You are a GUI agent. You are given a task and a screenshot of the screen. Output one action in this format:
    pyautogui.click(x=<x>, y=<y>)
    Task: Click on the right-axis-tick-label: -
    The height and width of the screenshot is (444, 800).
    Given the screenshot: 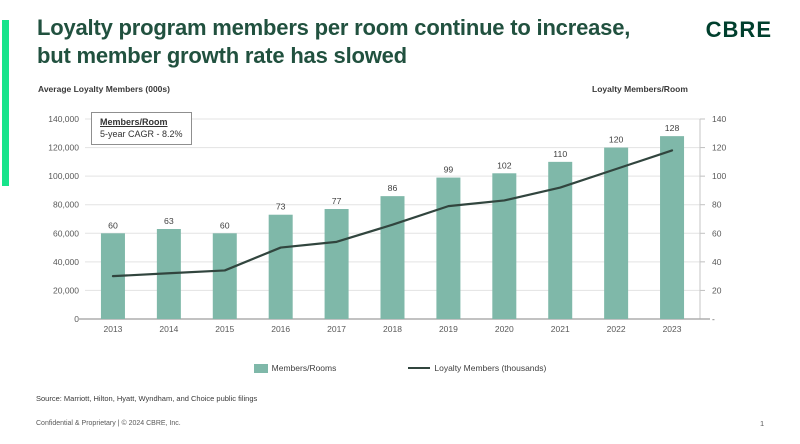 What is the action you would take?
    pyautogui.click(x=713, y=319)
    